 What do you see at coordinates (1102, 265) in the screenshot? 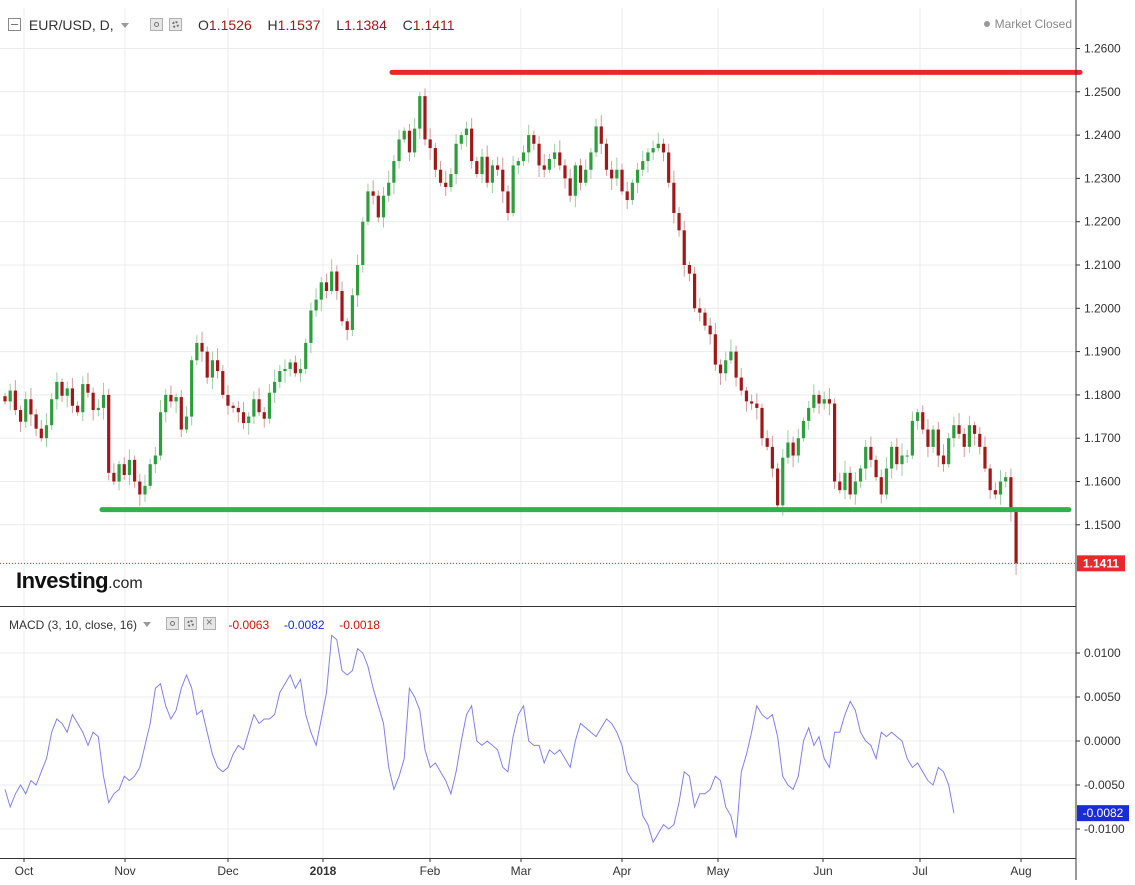
I see `y-tick-label: 1.2100` at bounding box center [1102, 265].